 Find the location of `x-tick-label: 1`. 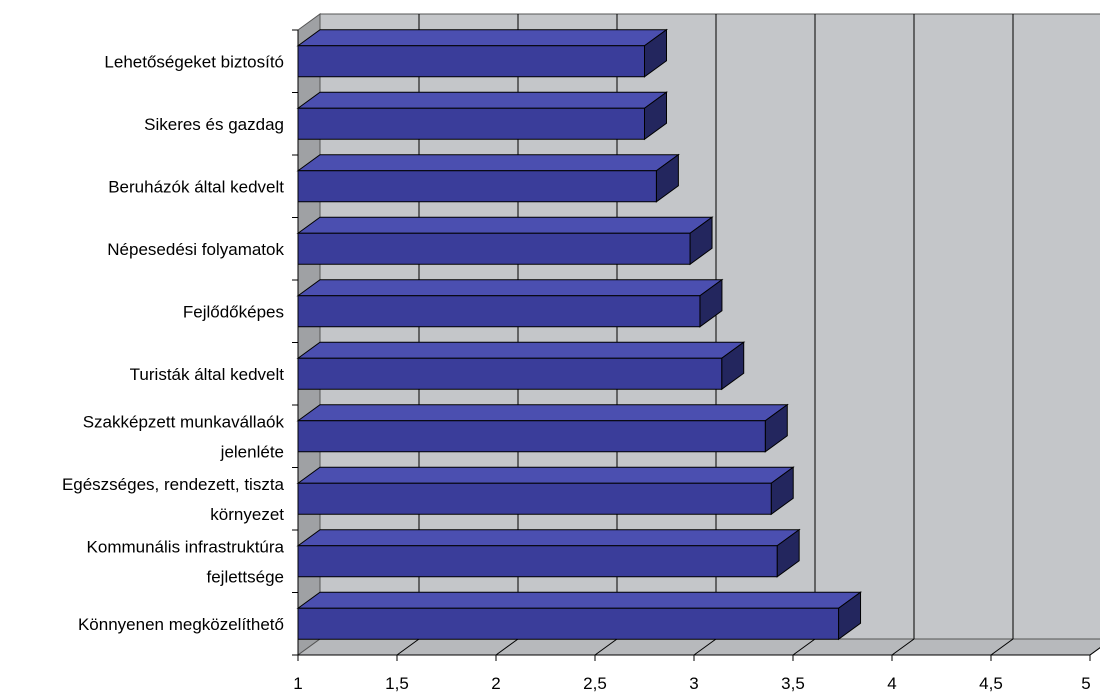

x-tick-label: 1 is located at coordinates (297, 683).